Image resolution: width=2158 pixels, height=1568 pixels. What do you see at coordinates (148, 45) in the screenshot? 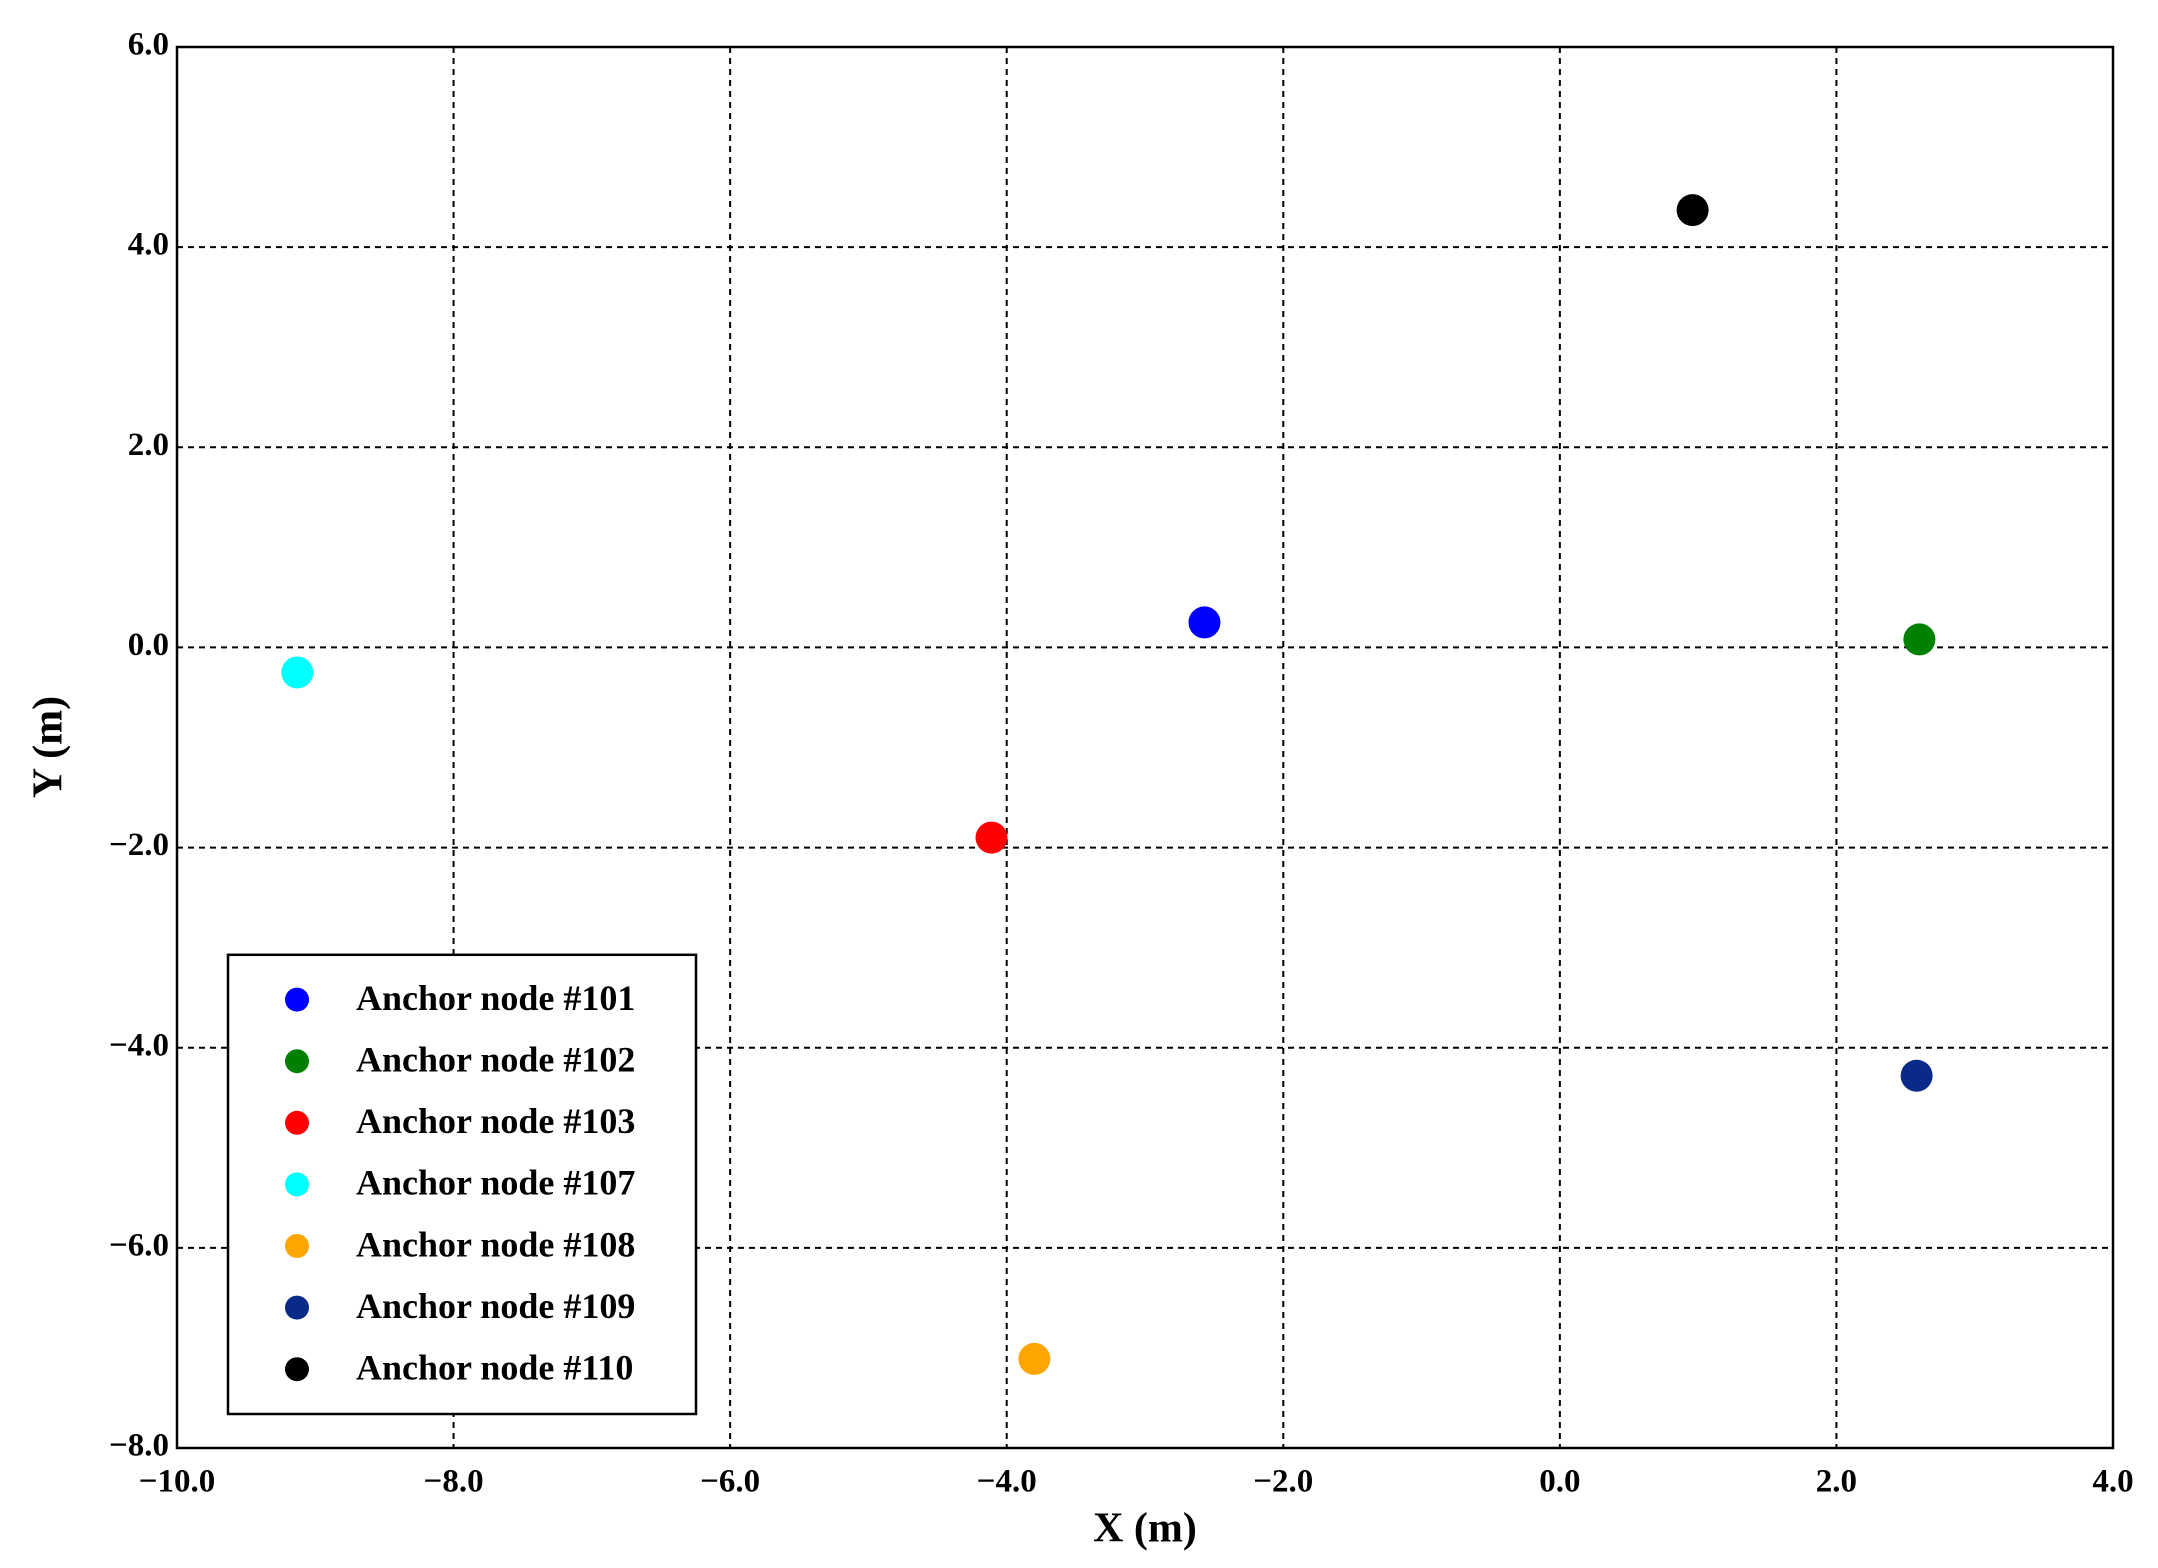
I see `y-tick-label: 6.0` at bounding box center [148, 45].